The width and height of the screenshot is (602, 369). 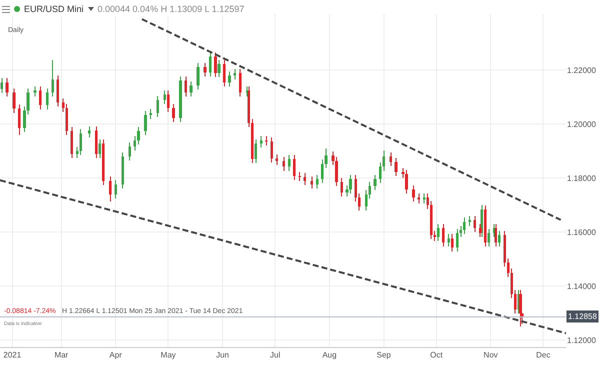 I want to click on ref-line-label: 1.12858, so click(x=583, y=316).